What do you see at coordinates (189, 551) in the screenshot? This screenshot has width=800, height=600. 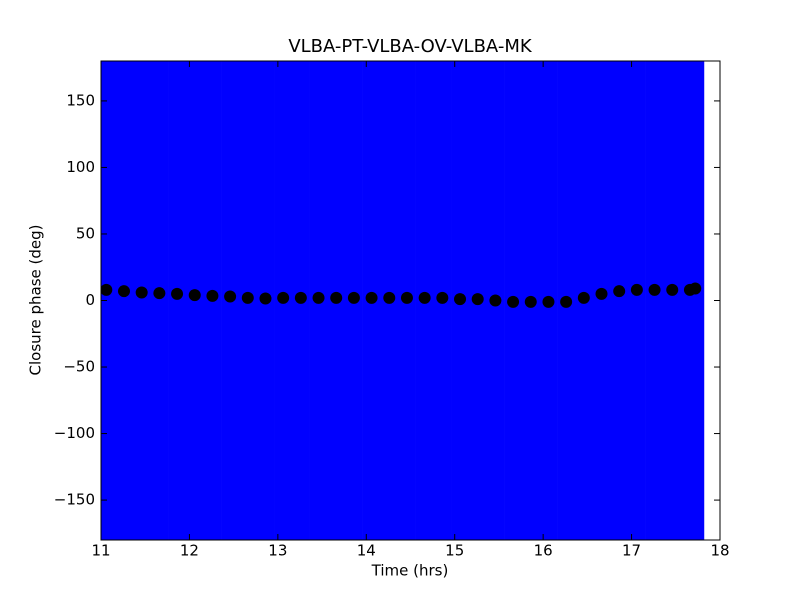 I see `x-tick-label: 12` at bounding box center [189, 551].